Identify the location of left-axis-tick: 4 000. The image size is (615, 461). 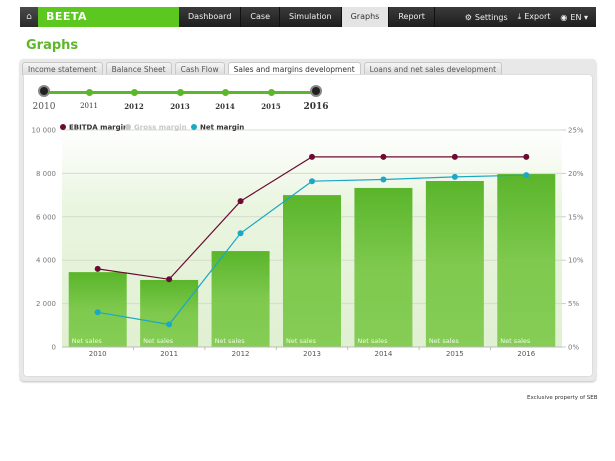
(46, 261).